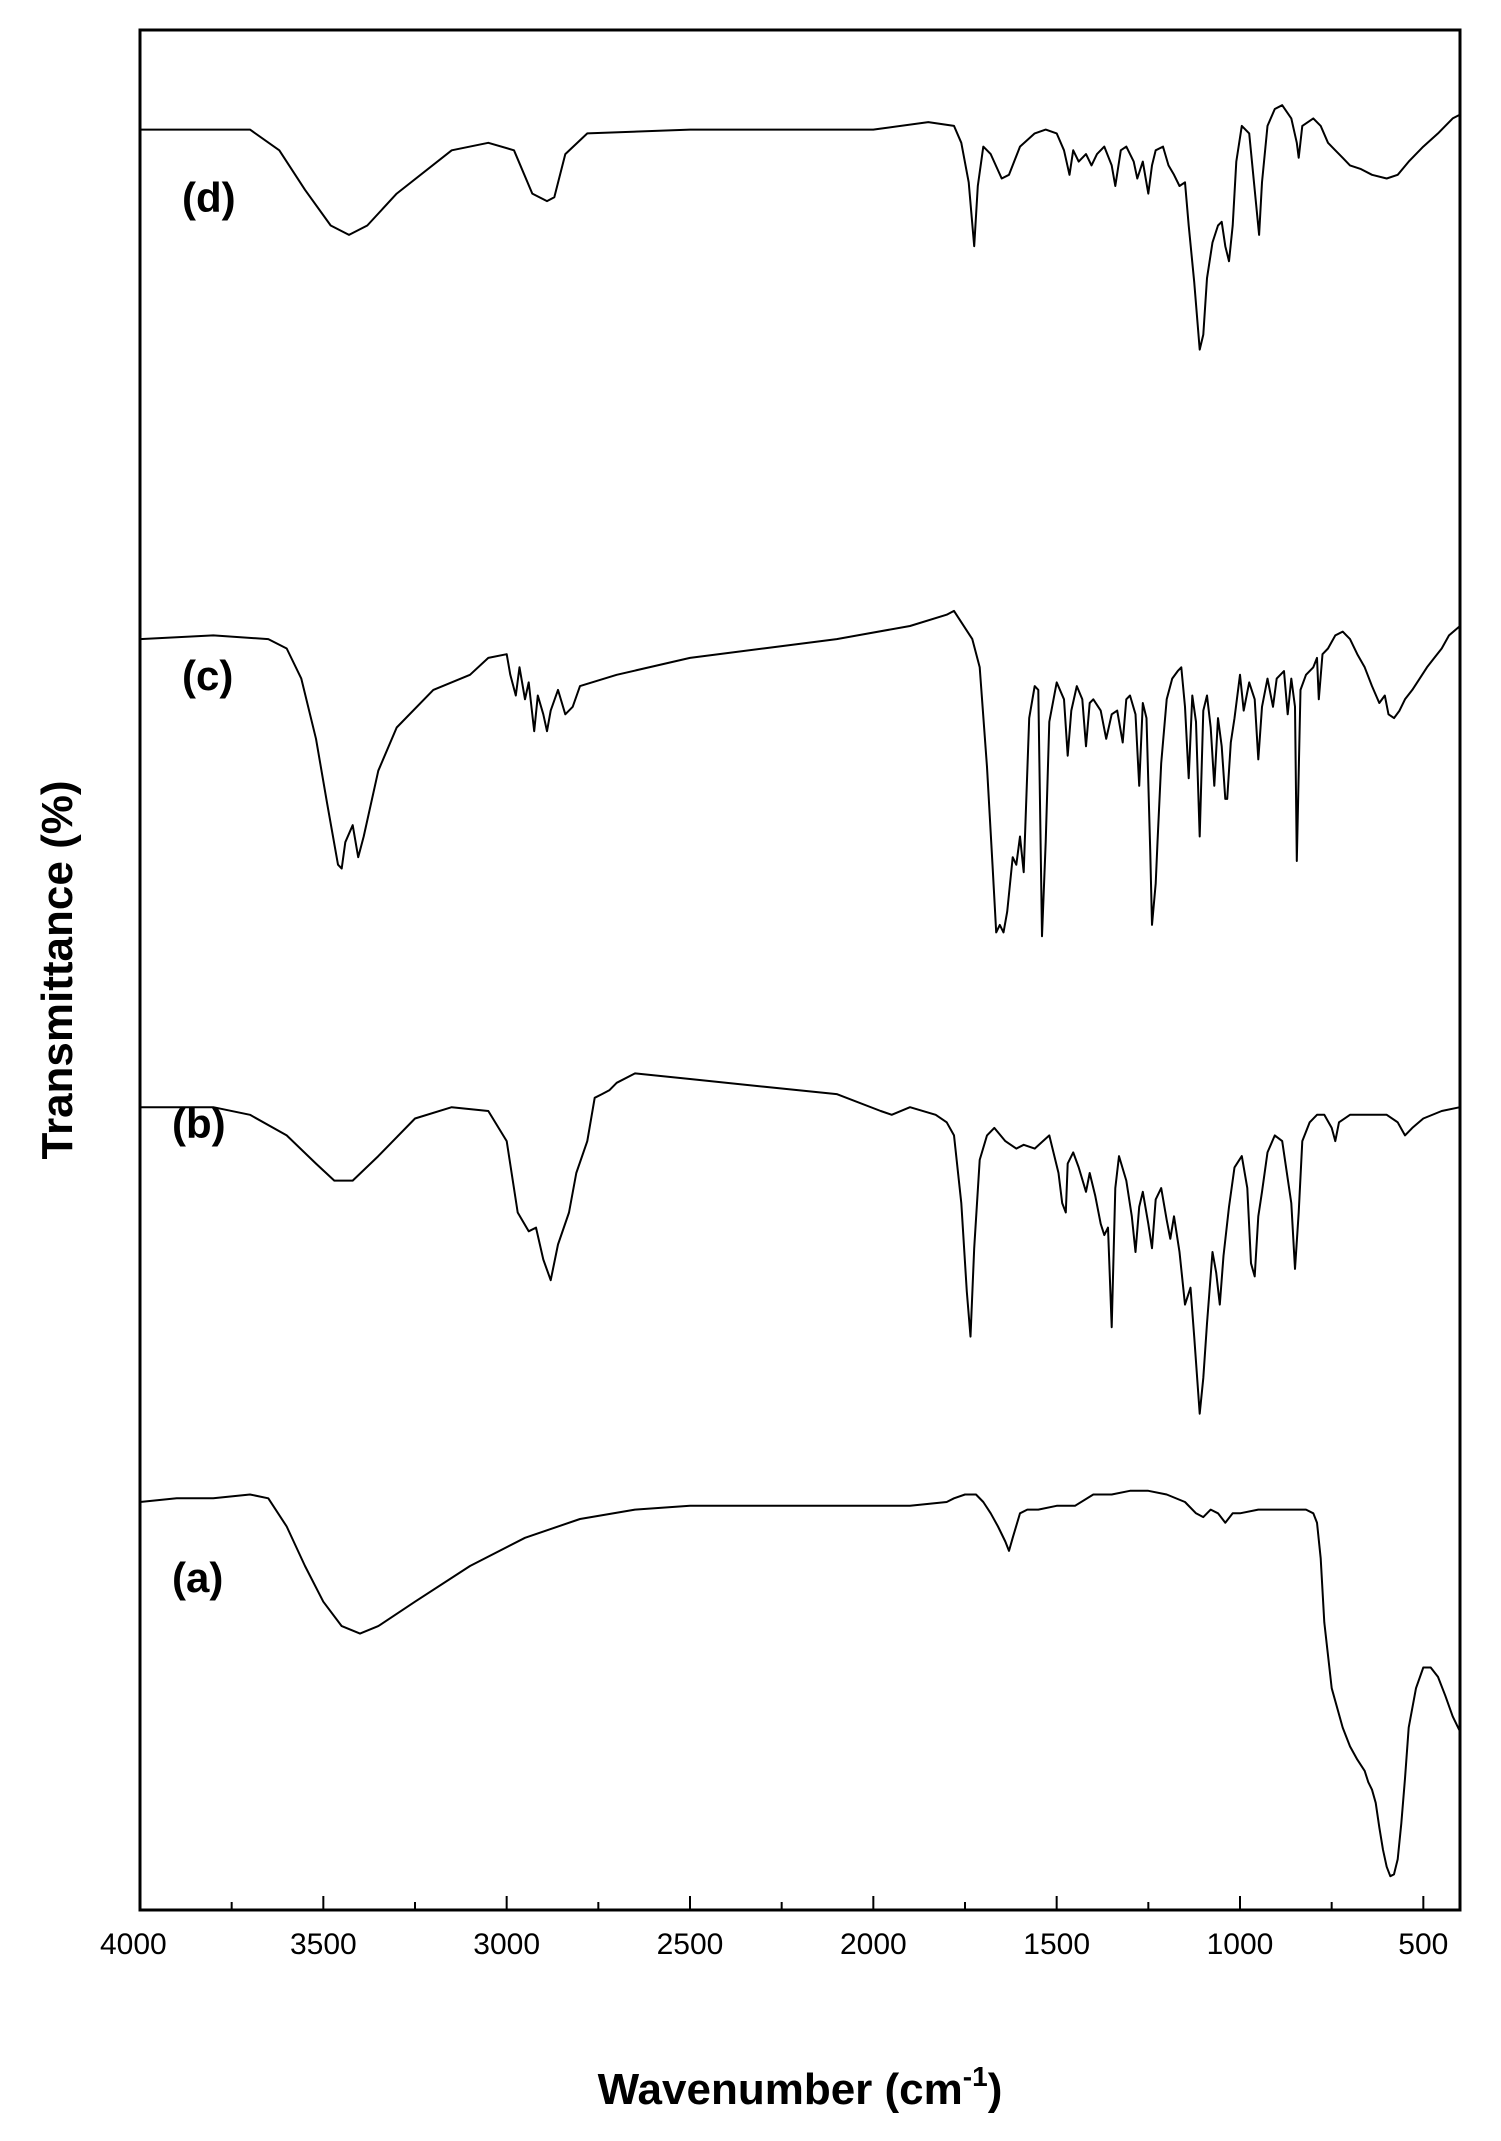  What do you see at coordinates (204, 887) in the screenshot?
I see `series-labels: (d) (c) (b) (a)` at bounding box center [204, 887].